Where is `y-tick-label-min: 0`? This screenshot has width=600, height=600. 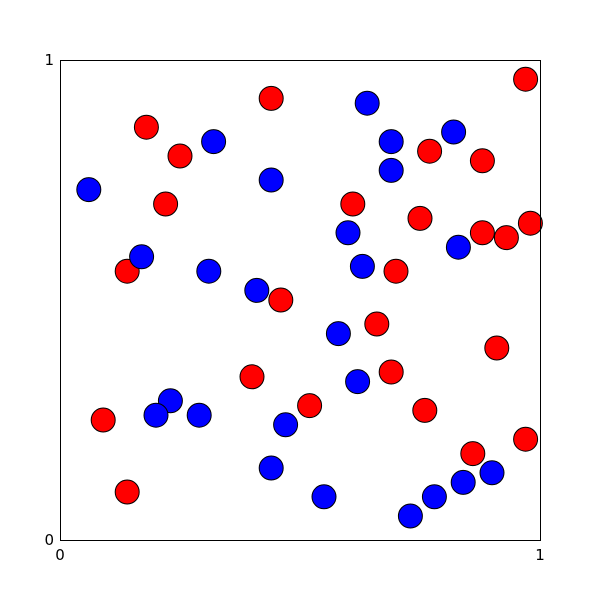
y-tick-label-min: 0 is located at coordinates (49, 540).